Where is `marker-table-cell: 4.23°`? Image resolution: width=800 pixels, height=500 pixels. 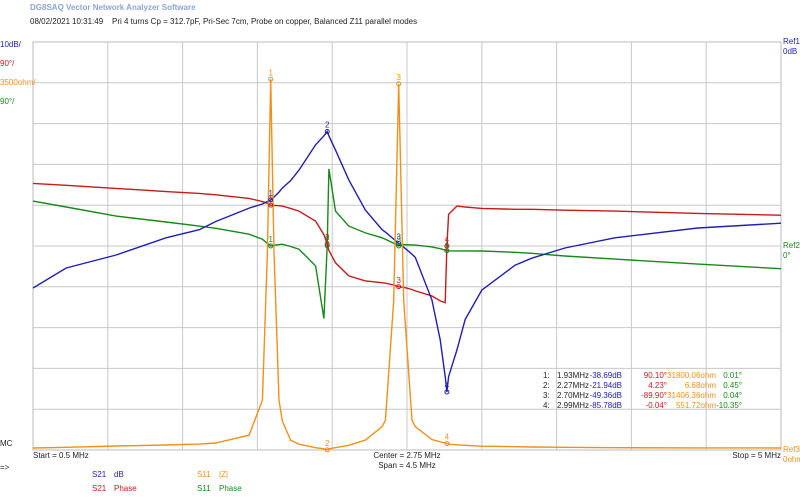 marker-table-cell: 4.23° is located at coordinates (657, 385).